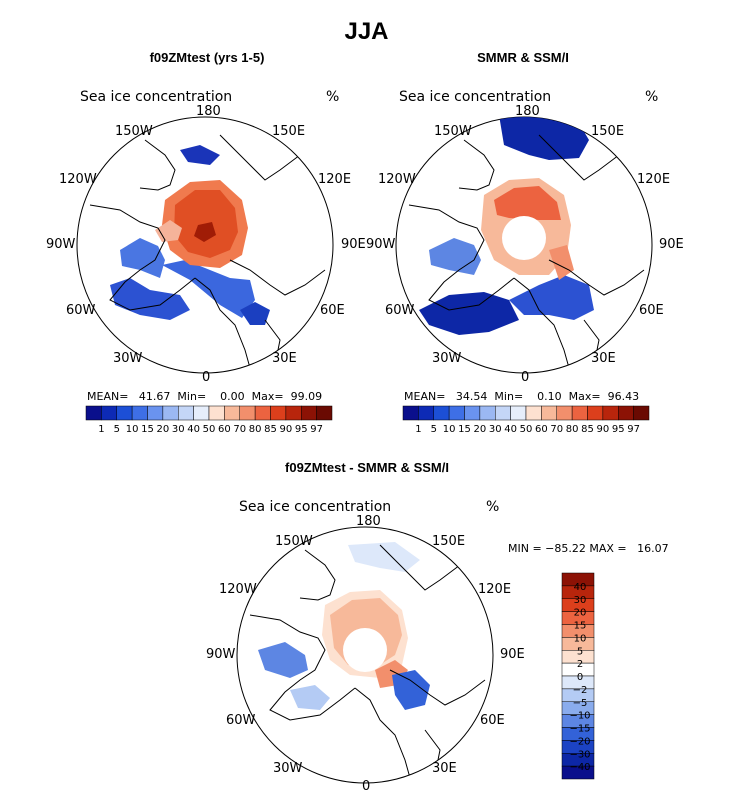 The width and height of the screenshot is (733, 797). What do you see at coordinates (335, 179) in the screenshot?
I see `panel1-lon-120e: 120E` at bounding box center [335, 179].